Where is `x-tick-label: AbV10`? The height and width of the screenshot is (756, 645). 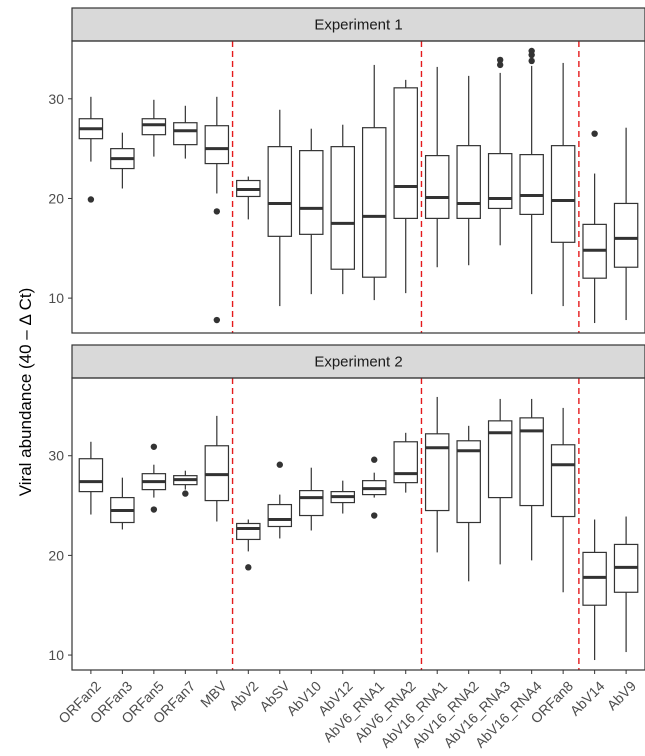
x-tick-label: AbV10 is located at coordinates (303, 698).